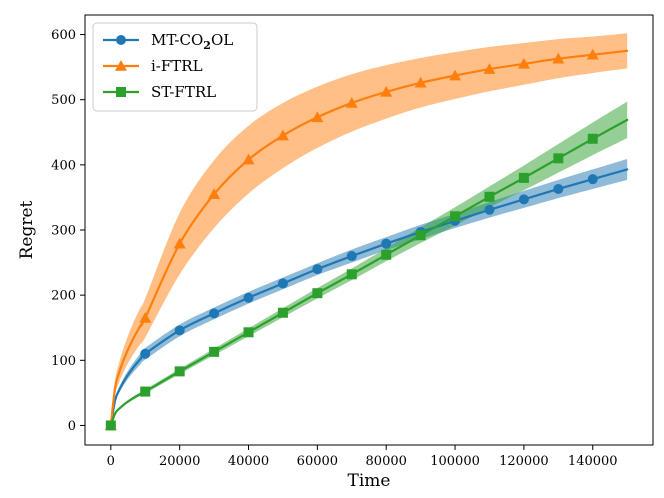 The width and height of the screenshot is (664, 498). Describe the element at coordinates (121, 65) in the screenshot. I see `legend-marker-i-ftrl` at that location.